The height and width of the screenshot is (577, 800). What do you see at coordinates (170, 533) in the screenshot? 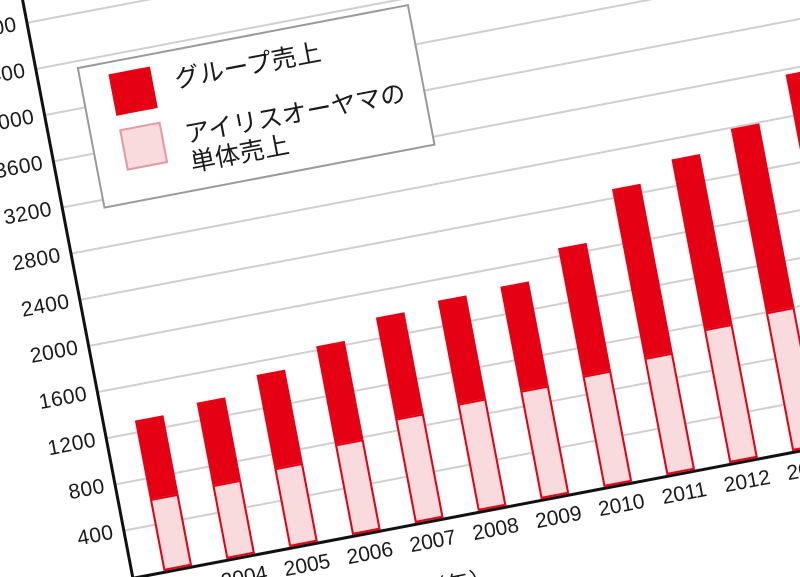
I see `bar-standalone-2003` at bounding box center [170, 533].